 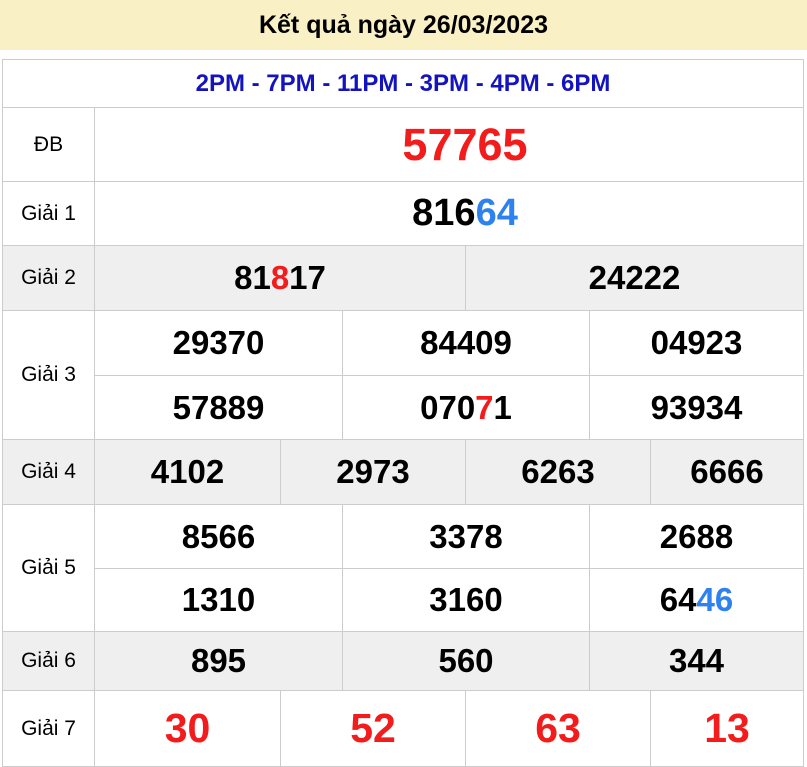 I want to click on prize-row-g2: Giải 2 81 8 17 24222, so click(x=403, y=277).